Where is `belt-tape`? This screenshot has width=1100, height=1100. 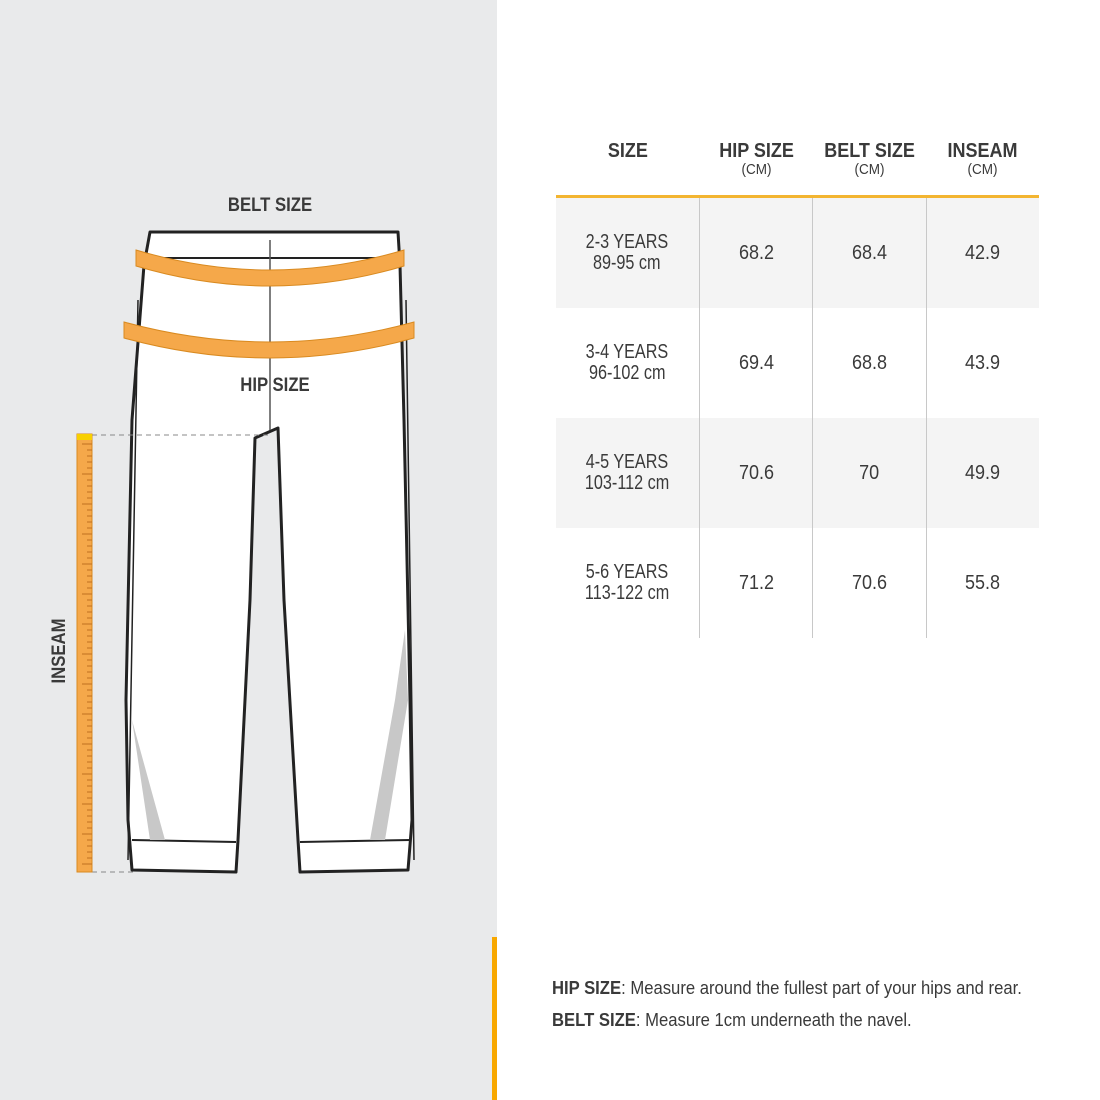 belt-tape is located at coordinates (270, 268).